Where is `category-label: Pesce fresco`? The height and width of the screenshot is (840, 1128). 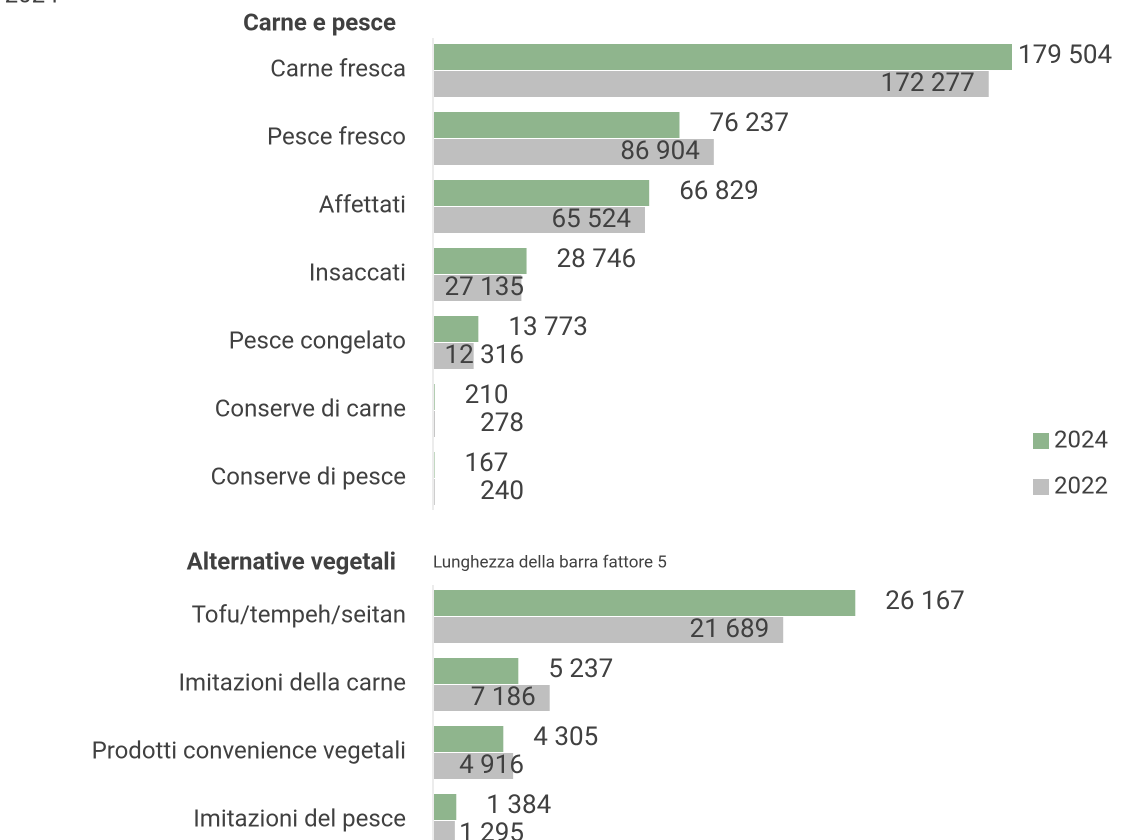
category-label: Pesce fresco is located at coordinates (336, 136).